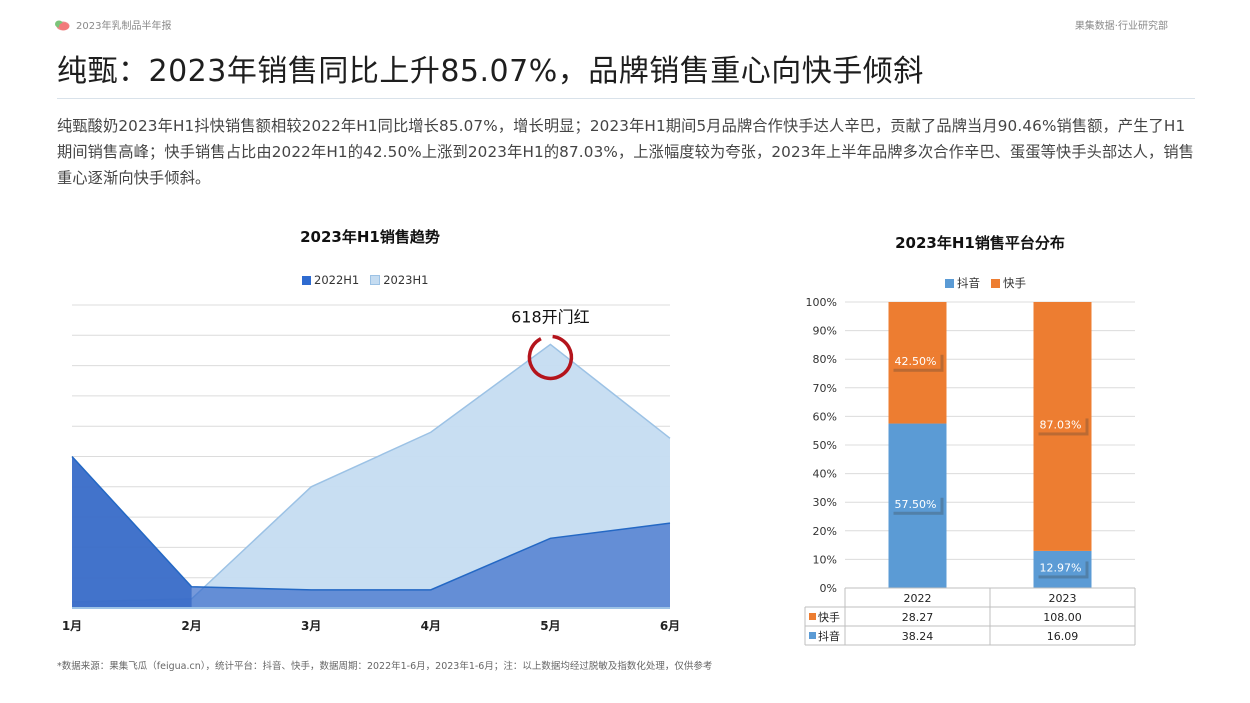  I want to click on title-divider, so click(626, 98).